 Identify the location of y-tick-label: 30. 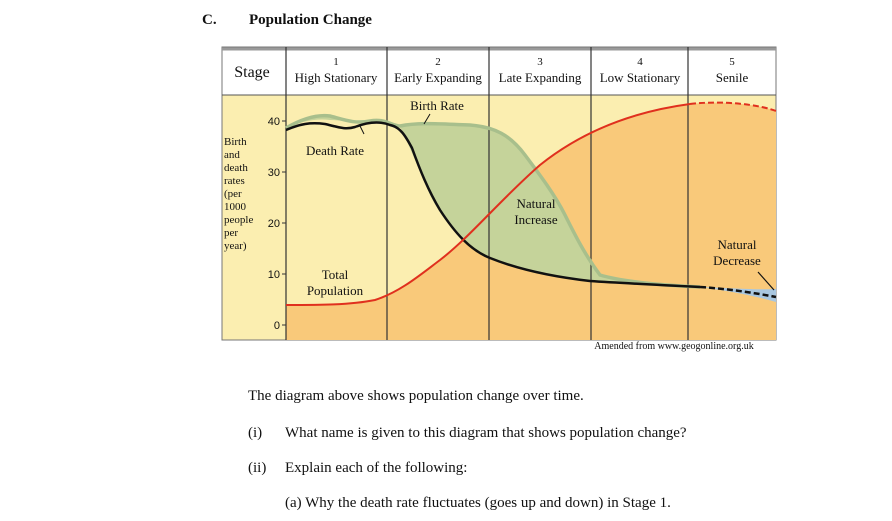
(274, 173).